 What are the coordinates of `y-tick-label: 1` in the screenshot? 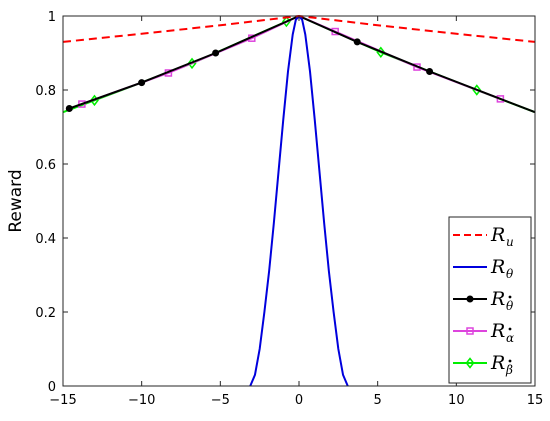 It's located at (52, 17).